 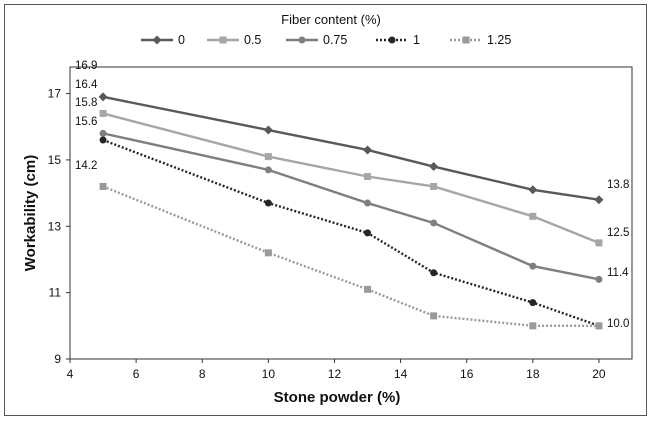 What do you see at coordinates (467, 374) in the screenshot?
I see `x-tick-label: 16` at bounding box center [467, 374].